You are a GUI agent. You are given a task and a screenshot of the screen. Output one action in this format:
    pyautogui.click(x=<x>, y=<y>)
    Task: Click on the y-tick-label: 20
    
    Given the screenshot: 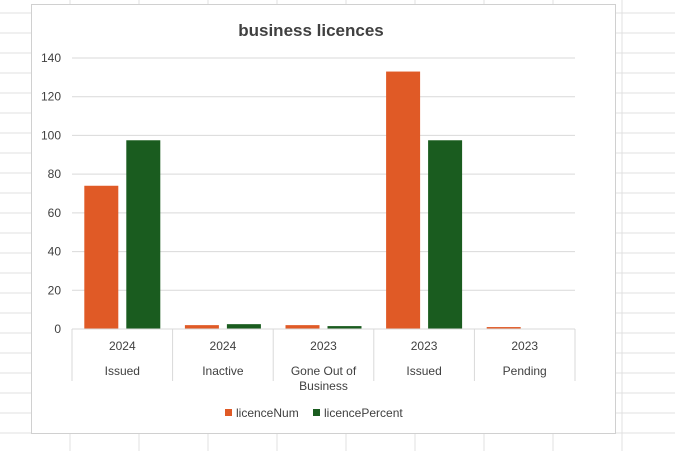 What is the action you would take?
    pyautogui.click(x=55, y=290)
    